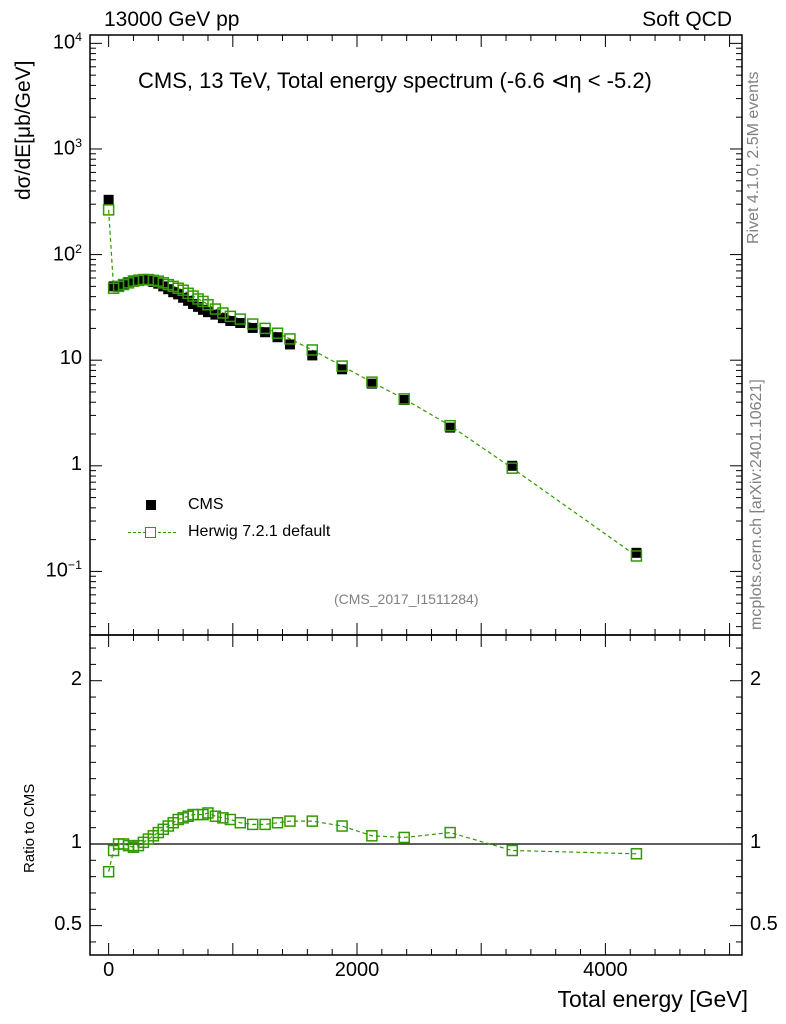  I want to click on x-tick-label: 0, so click(109, 970).